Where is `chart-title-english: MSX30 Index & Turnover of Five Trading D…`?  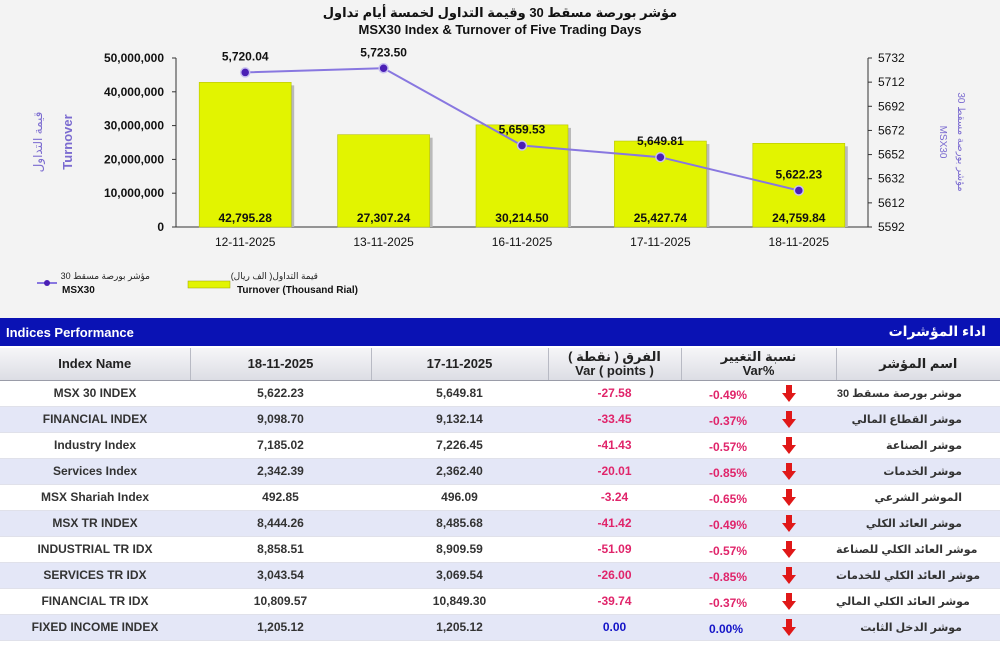 chart-title-english: MSX30 Index & Turnover of Five Trading D… is located at coordinates (500, 29).